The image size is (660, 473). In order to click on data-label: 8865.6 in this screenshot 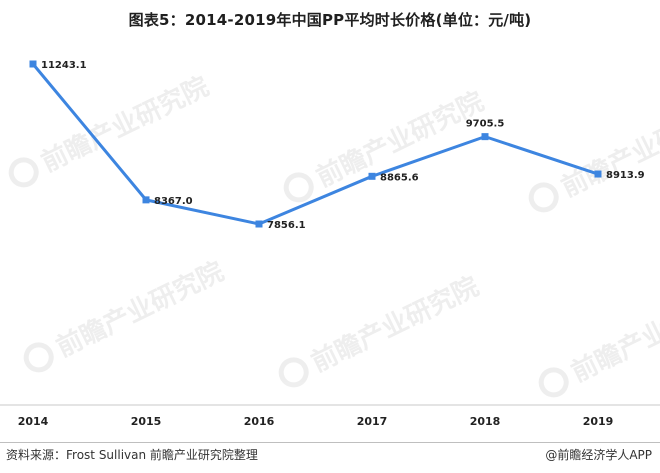, I will do `click(399, 177)`.